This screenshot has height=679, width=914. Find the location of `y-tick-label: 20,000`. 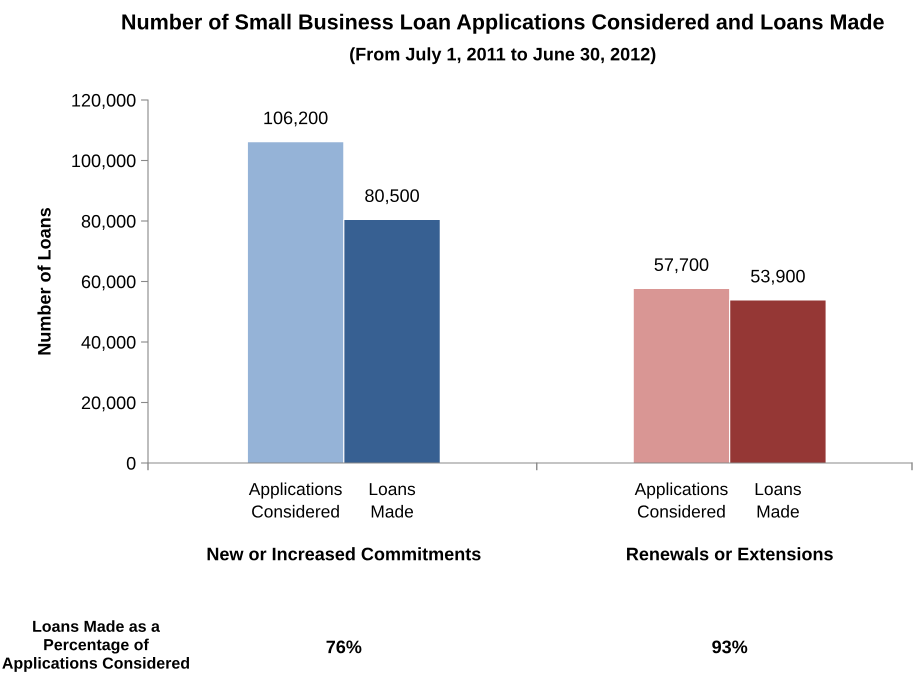

y-tick-label: 20,000 is located at coordinates (109, 404).